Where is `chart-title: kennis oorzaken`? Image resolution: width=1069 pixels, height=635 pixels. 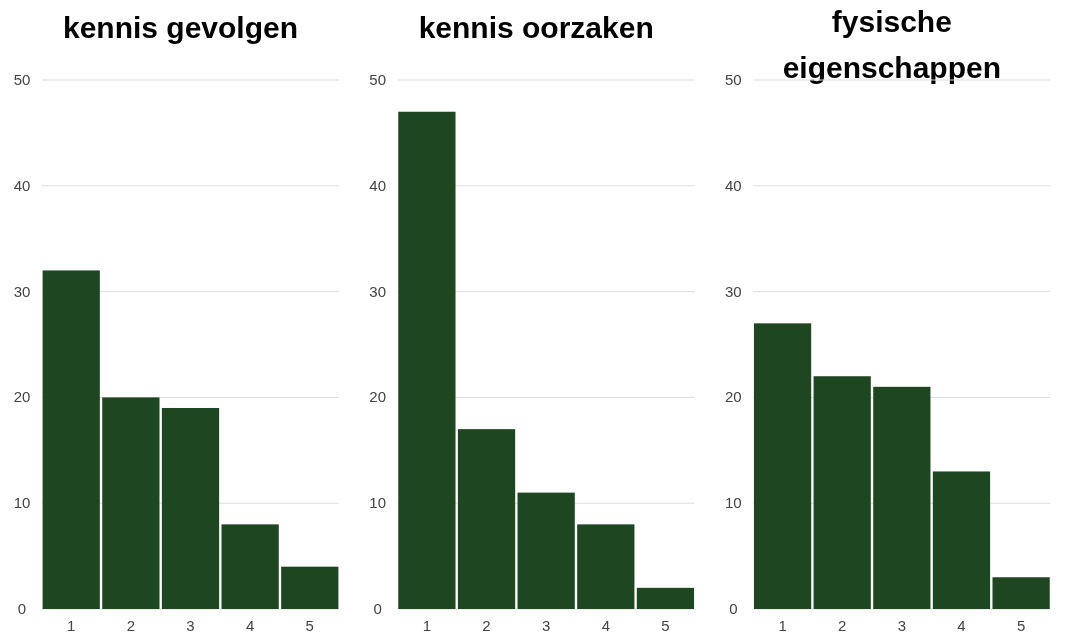
chart-title: kennis oorzaken is located at coordinates (536, 27).